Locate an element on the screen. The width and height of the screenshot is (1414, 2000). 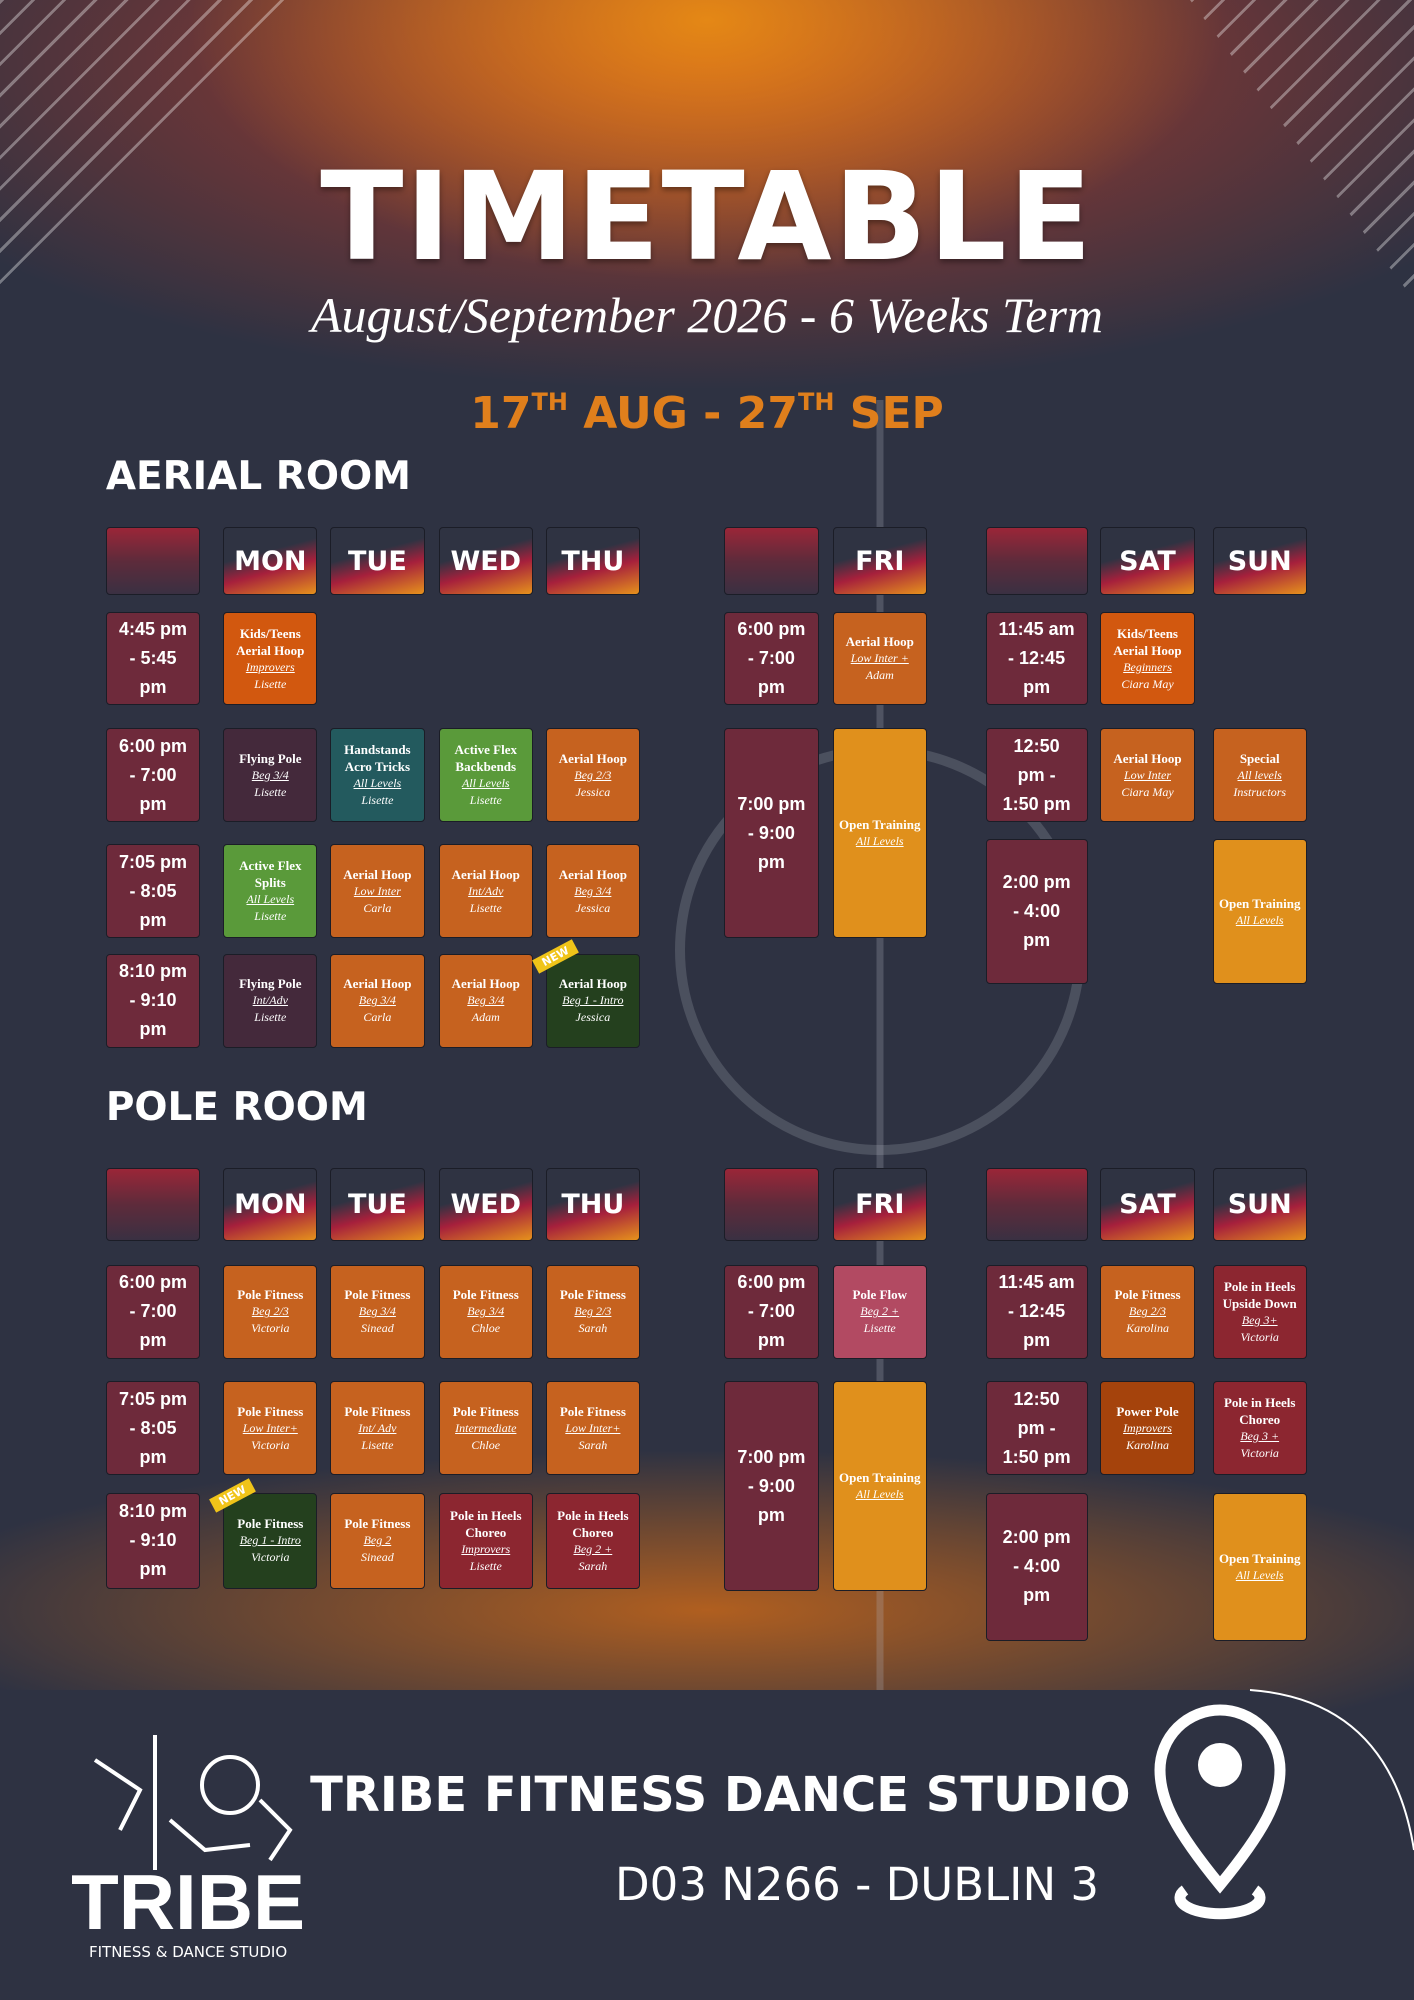
class-cell: Aerial Hoop Beg 1 - Intro Jessica is located at coordinates (593, 1001).